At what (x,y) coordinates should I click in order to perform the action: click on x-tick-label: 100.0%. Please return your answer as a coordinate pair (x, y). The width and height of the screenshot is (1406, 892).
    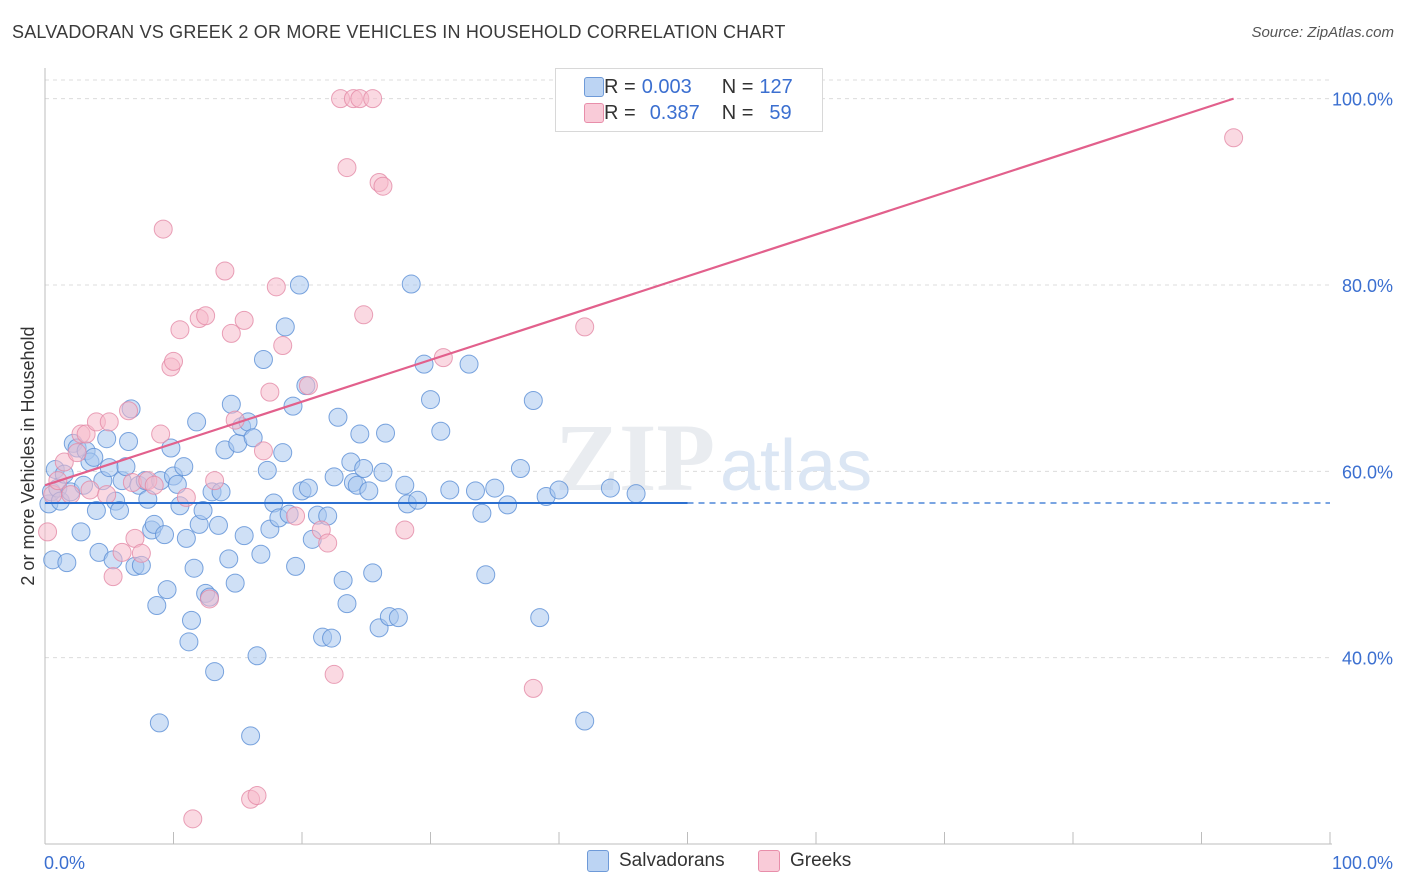
    Looking at the image, I should click on (1362, 863).